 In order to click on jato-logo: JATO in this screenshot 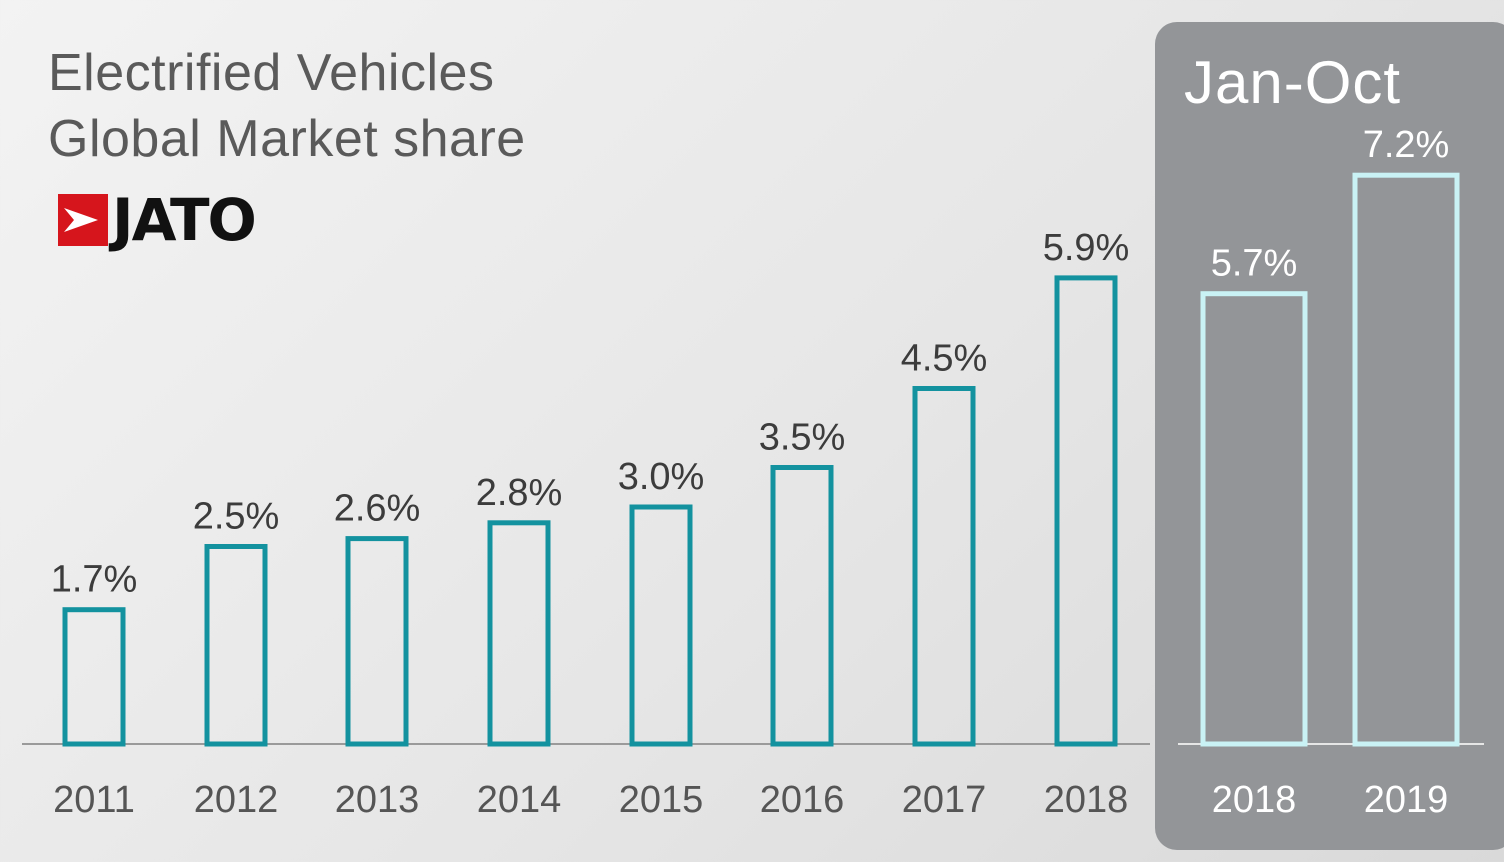, I will do `click(157, 220)`.